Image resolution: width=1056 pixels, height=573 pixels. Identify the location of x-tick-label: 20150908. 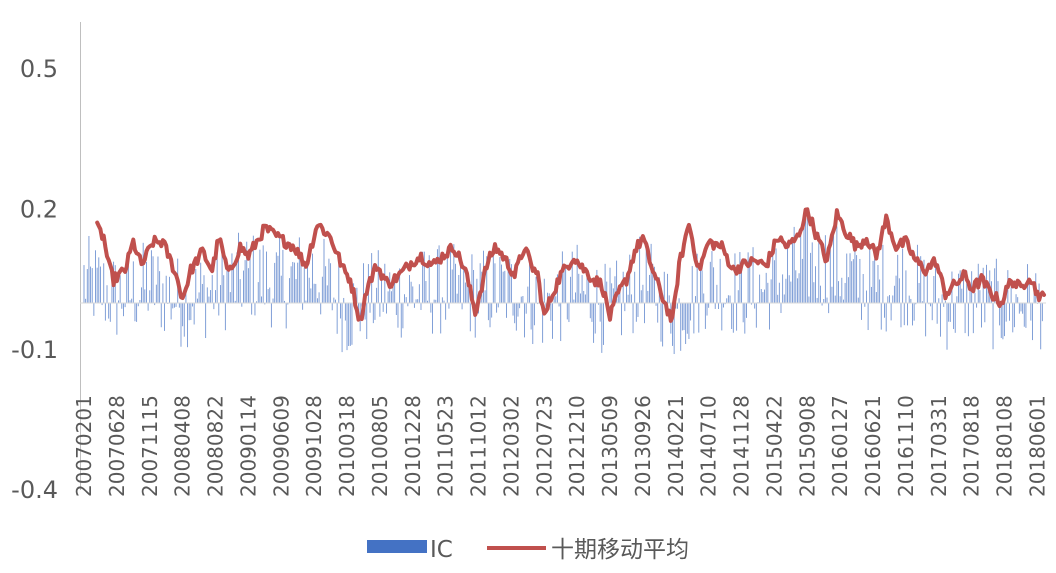
(807, 446).